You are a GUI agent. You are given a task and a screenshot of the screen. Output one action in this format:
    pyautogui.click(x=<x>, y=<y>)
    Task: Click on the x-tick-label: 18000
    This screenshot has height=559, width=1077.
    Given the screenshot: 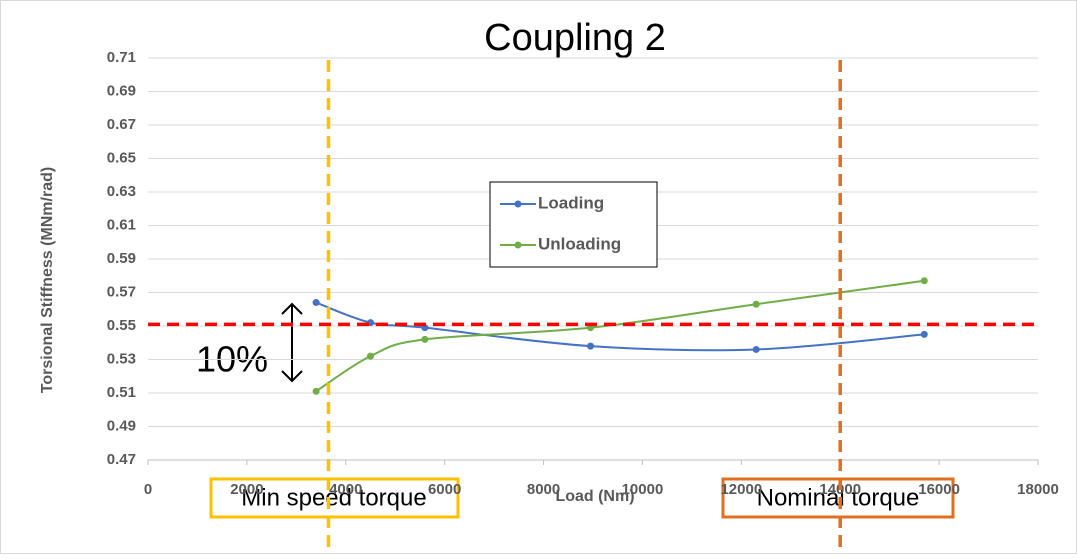 What is the action you would take?
    pyautogui.click(x=1038, y=489)
    